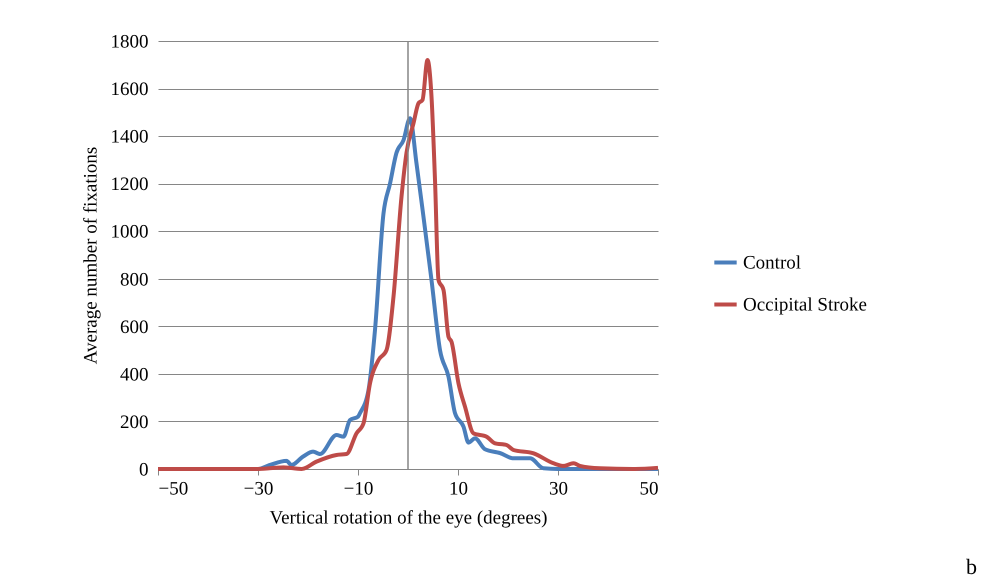  What do you see at coordinates (129, 137) in the screenshot?
I see `y-tick-label: 1400` at bounding box center [129, 137].